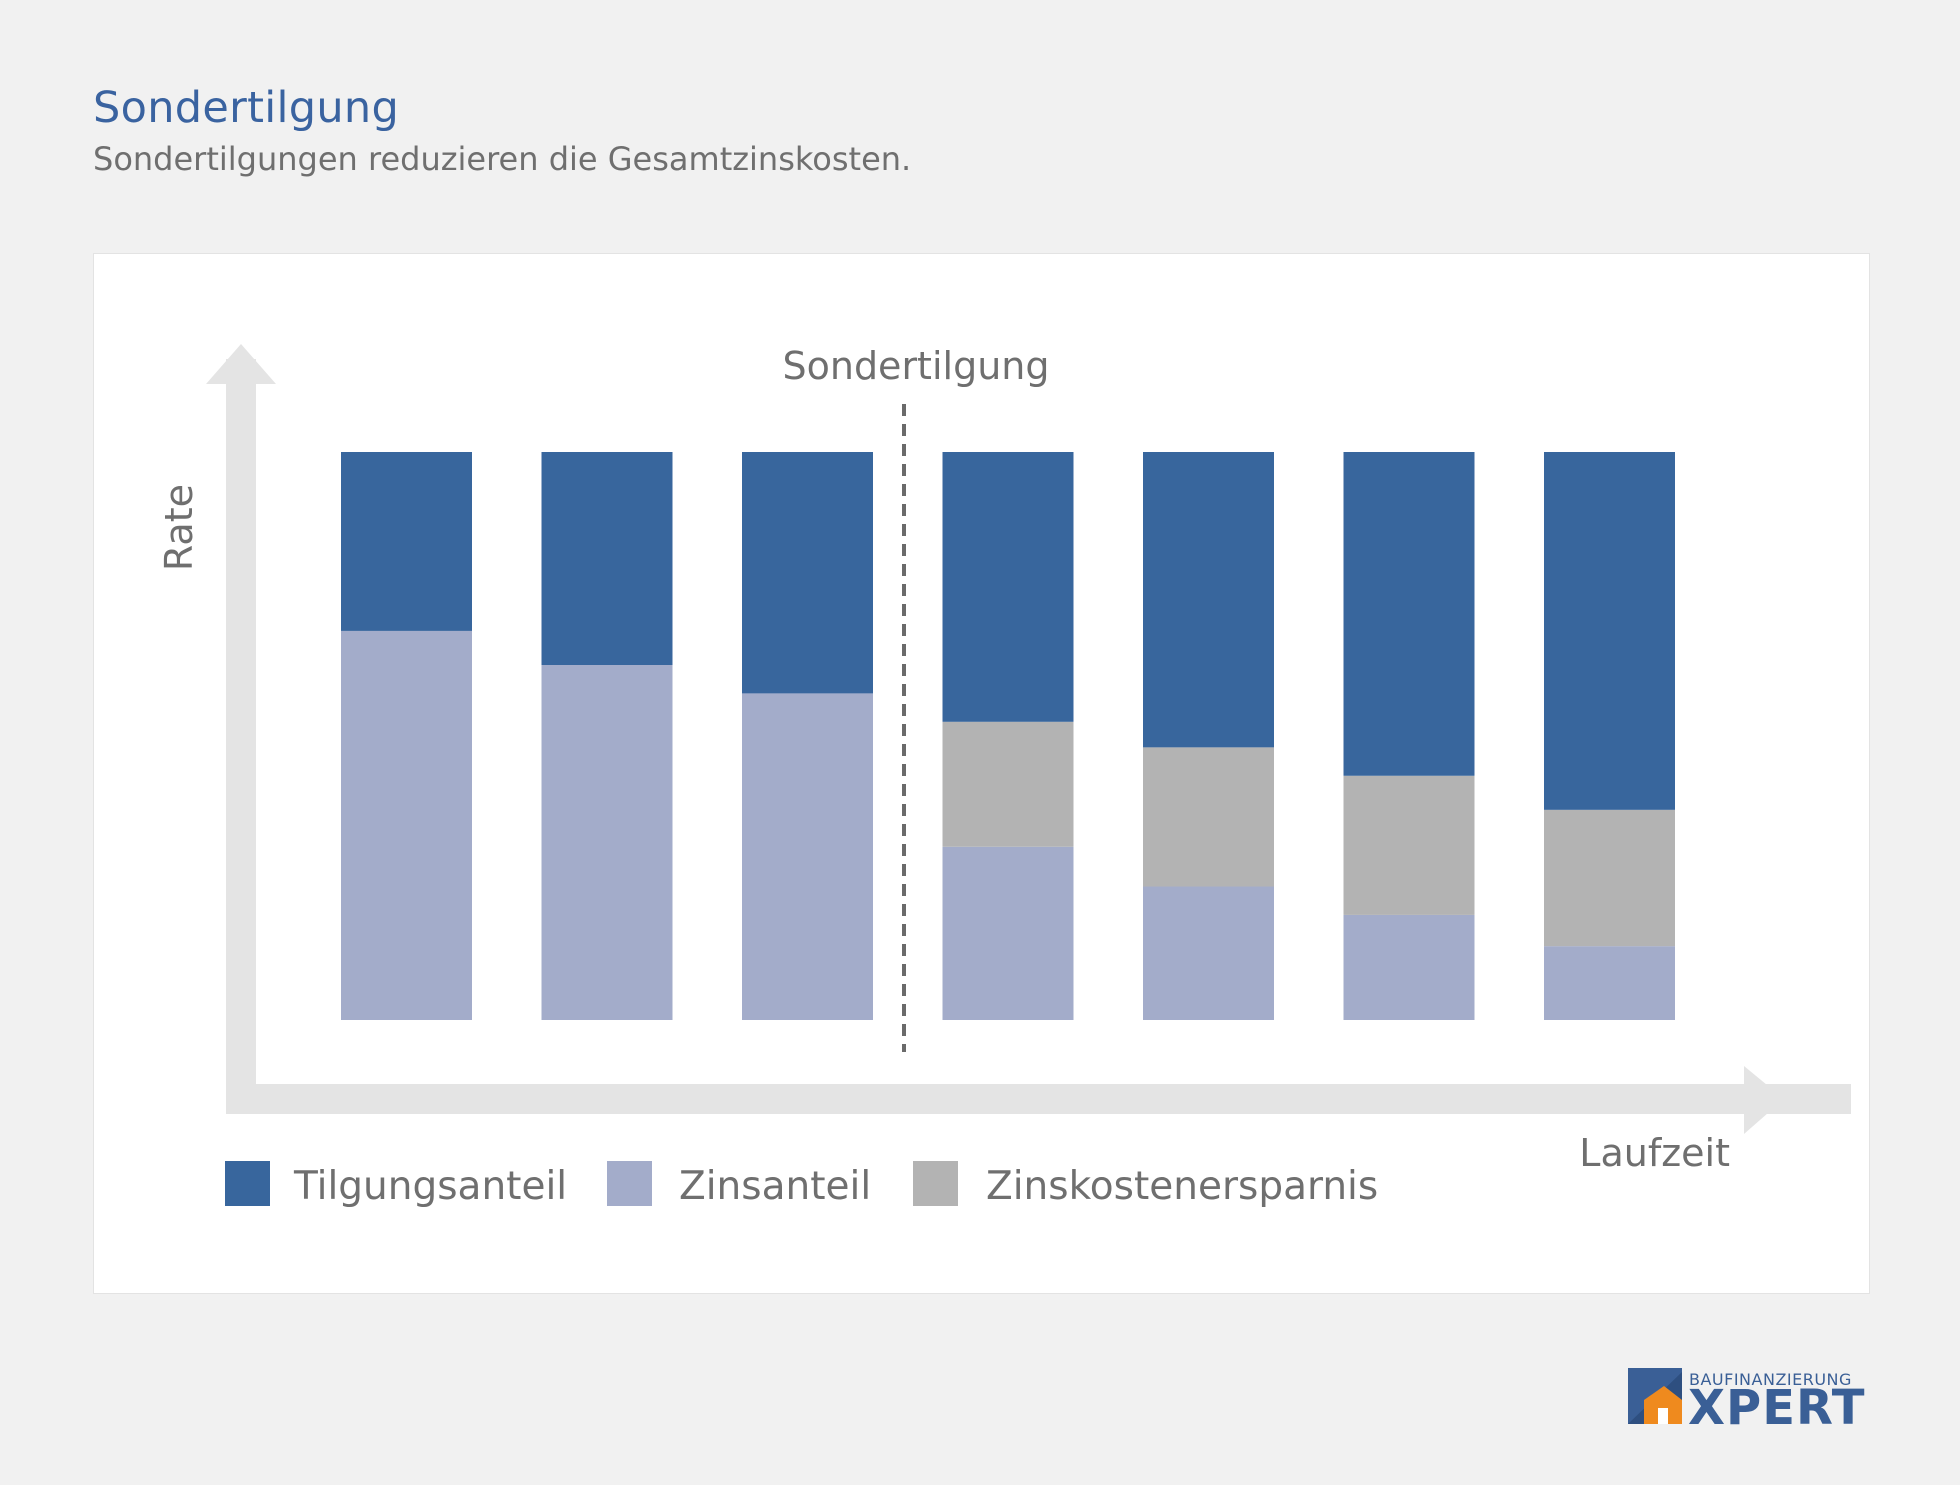 The image size is (1960, 1485). I want to click on bar-2-zins, so click(607, 842).